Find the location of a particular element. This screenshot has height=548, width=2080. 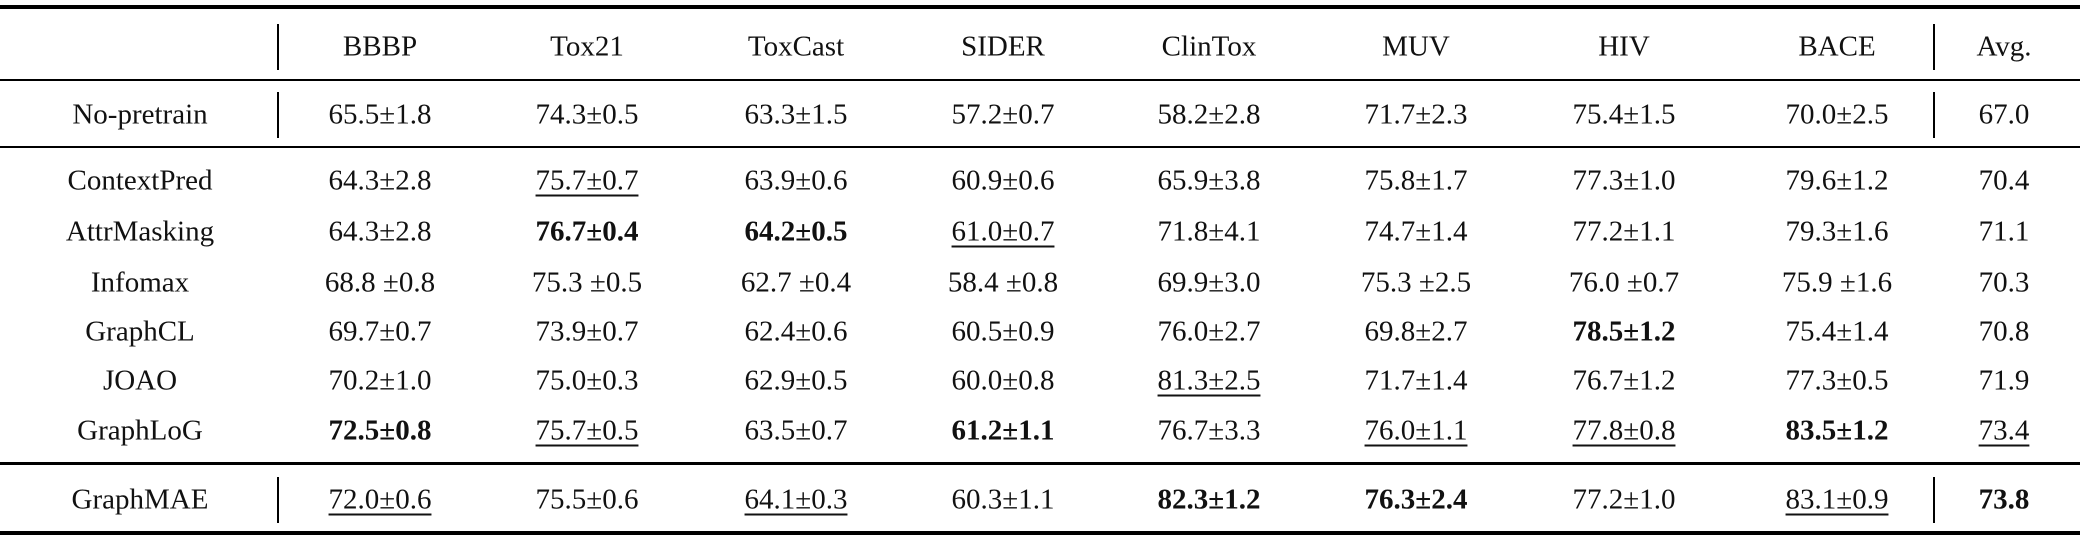

header-rule is located at coordinates (1040, 80).